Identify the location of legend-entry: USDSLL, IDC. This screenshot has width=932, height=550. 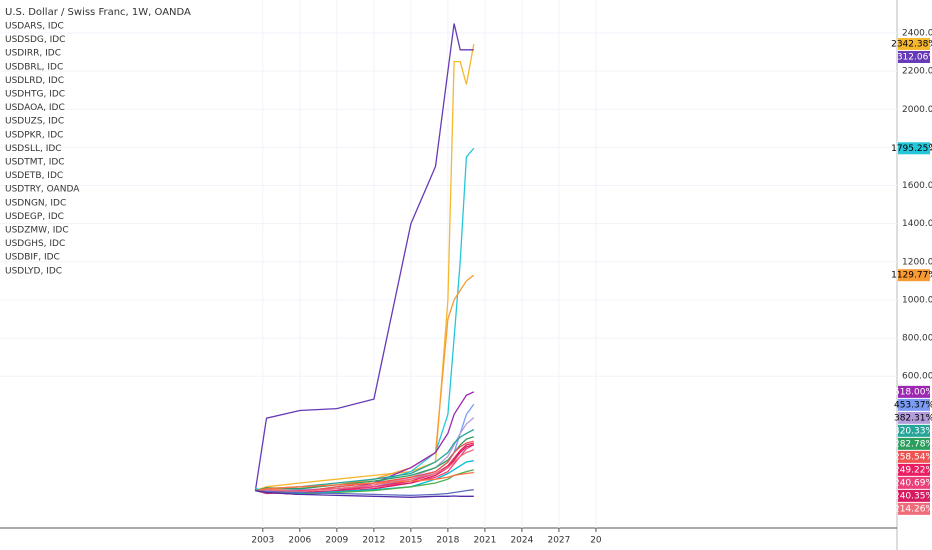
(33, 149).